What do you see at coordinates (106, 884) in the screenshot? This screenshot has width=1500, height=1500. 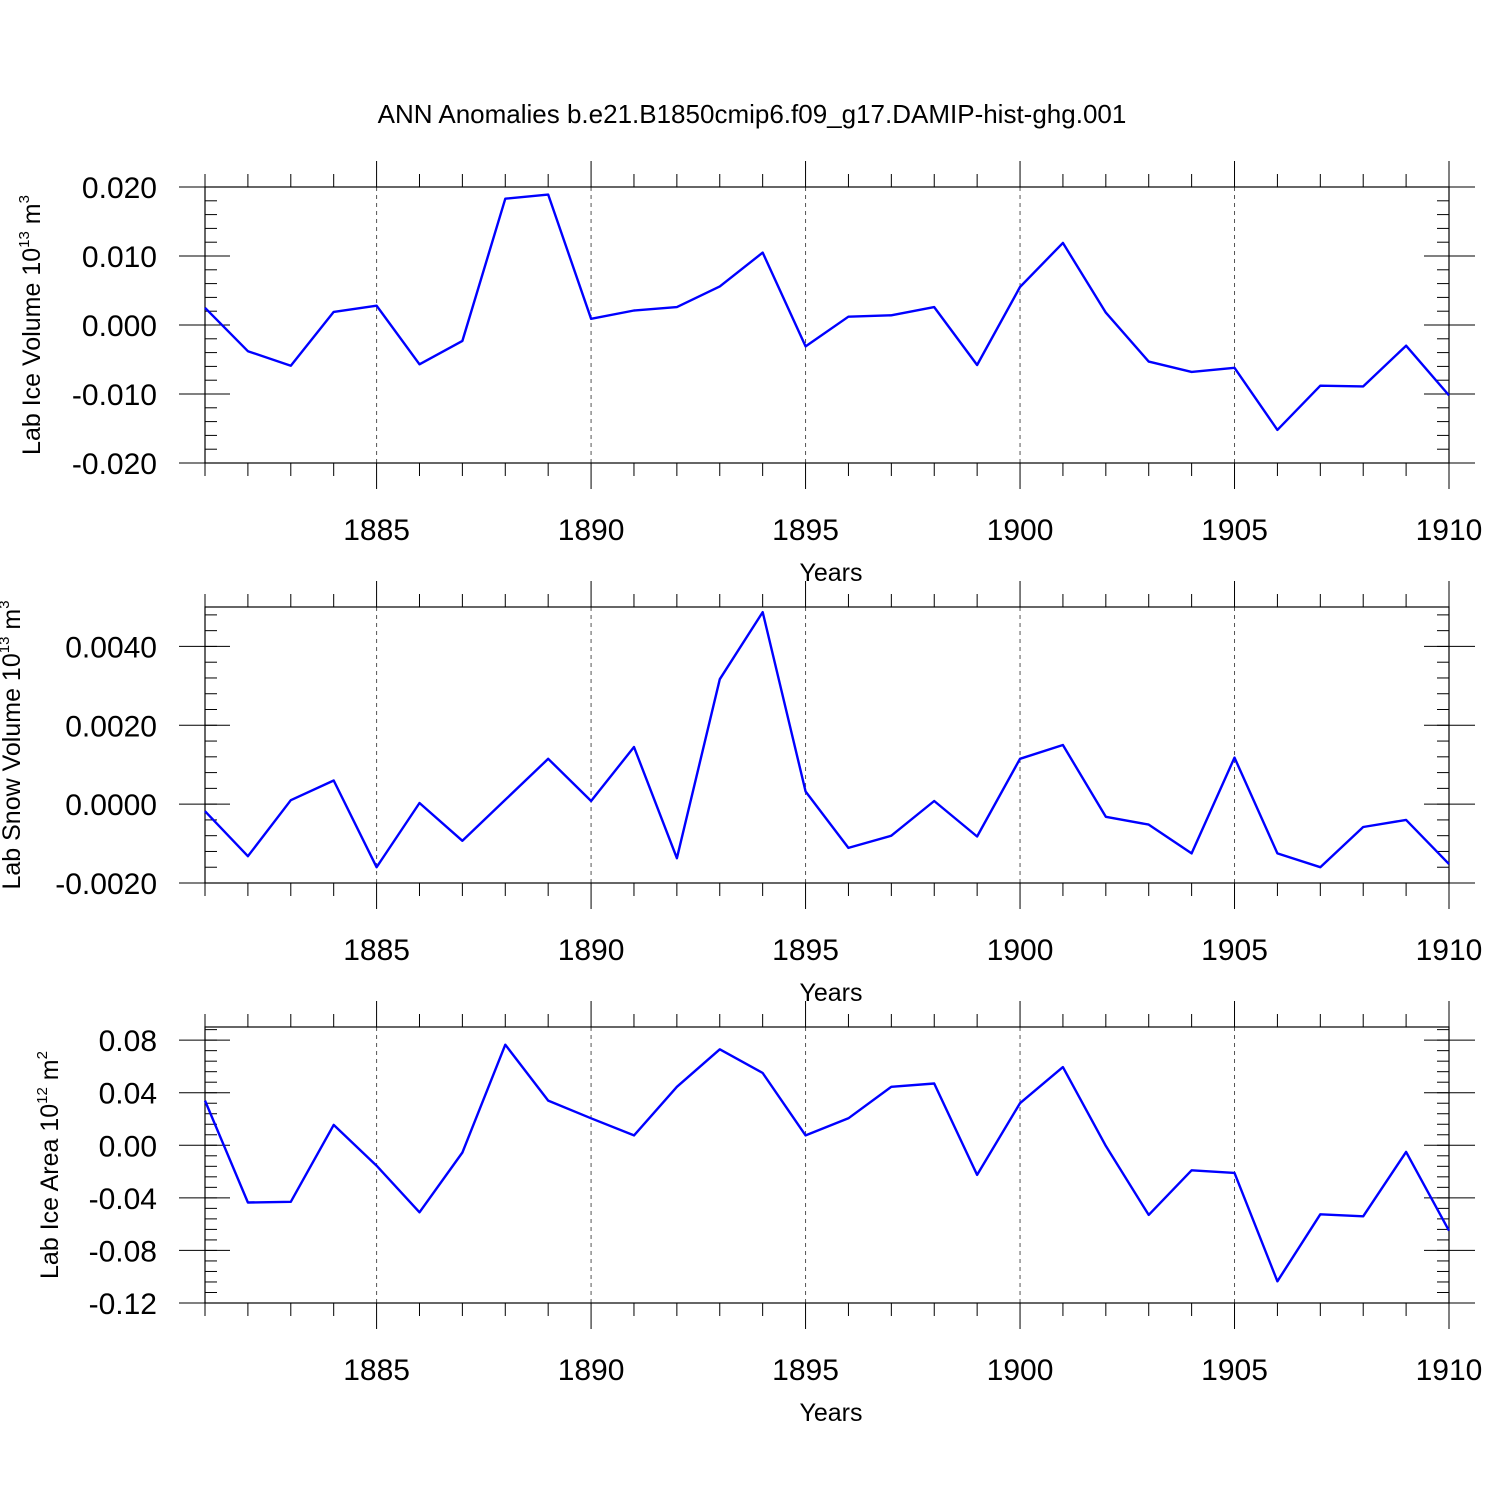 I see `y-tick-label: -0.0020` at bounding box center [106, 884].